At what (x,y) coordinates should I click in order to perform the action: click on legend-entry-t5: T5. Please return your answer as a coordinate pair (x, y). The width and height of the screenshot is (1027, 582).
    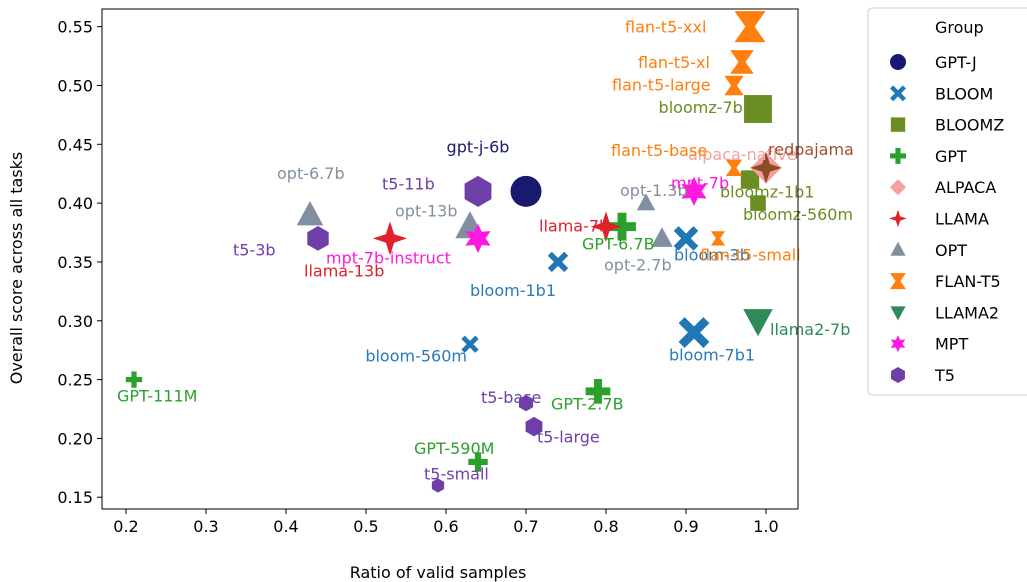
    Looking at the image, I should click on (944, 375).